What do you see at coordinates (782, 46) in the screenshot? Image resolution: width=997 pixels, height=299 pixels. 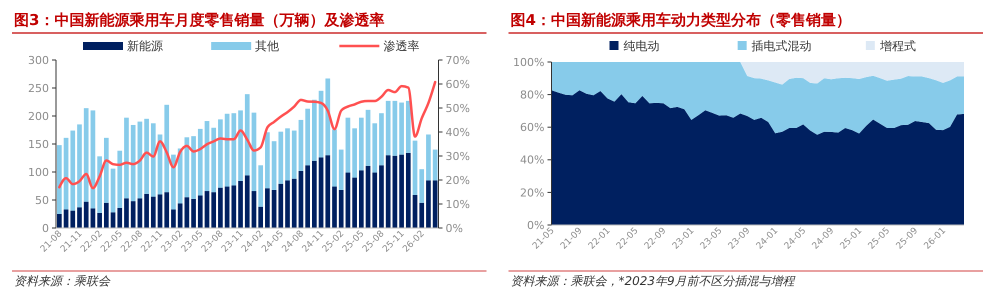 I see `legend-label: 插电式混动` at bounding box center [782, 46].